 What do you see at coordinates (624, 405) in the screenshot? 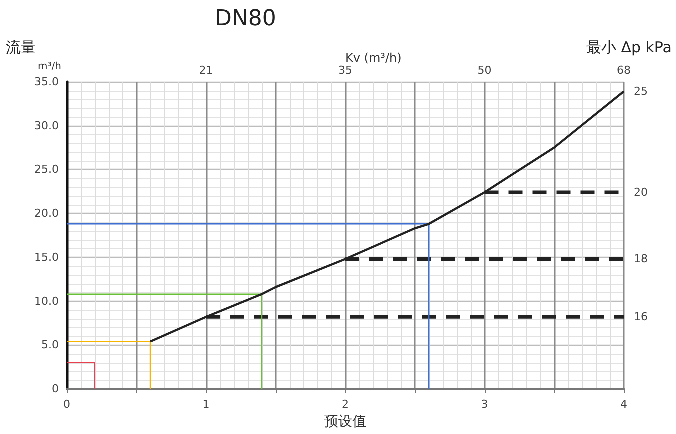
I see `x-tick-label: 4` at bounding box center [624, 405].